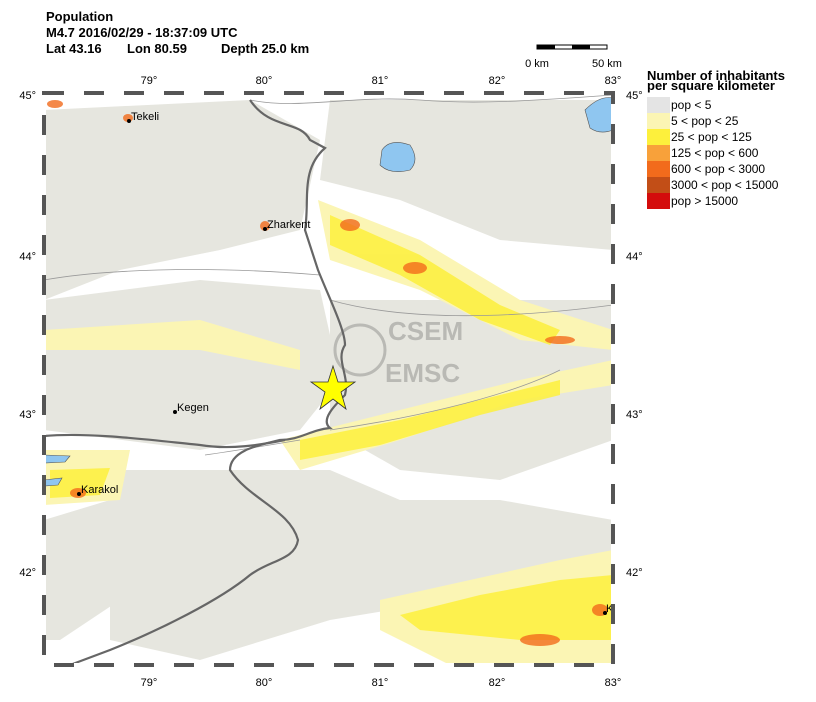 This screenshot has height=702, width=816. Describe the element at coordinates (718, 169) in the screenshot. I see `legend-label: 600 < pop < 3000` at that location.